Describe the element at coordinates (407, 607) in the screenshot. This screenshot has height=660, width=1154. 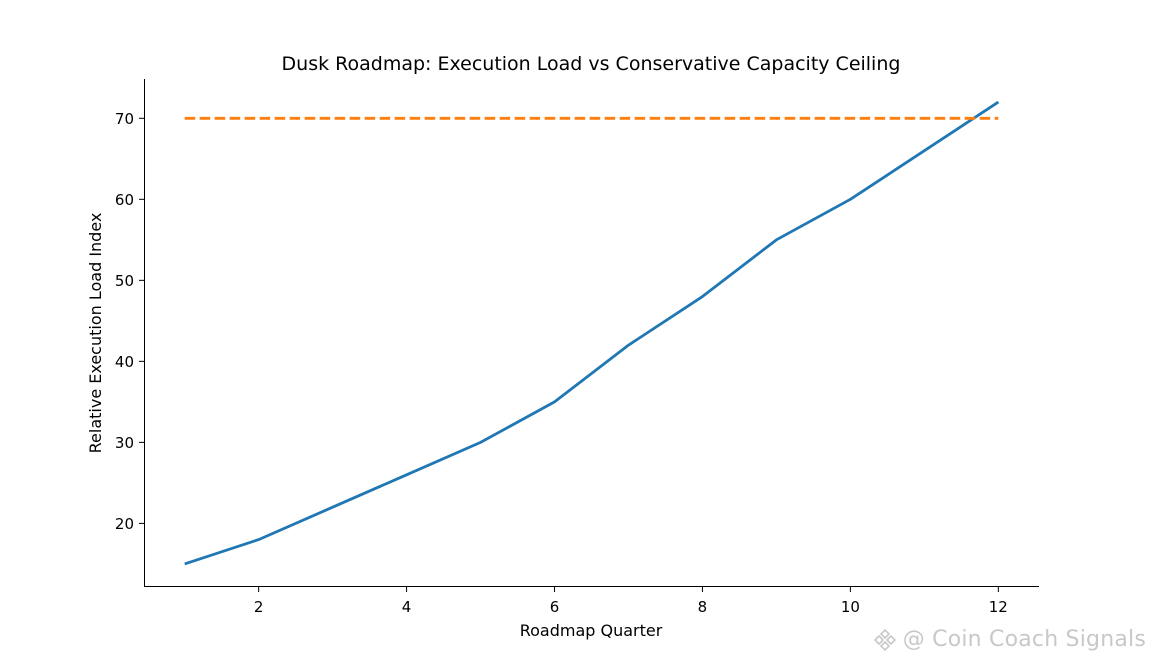
I see `x-tick-label: 4` at that location.